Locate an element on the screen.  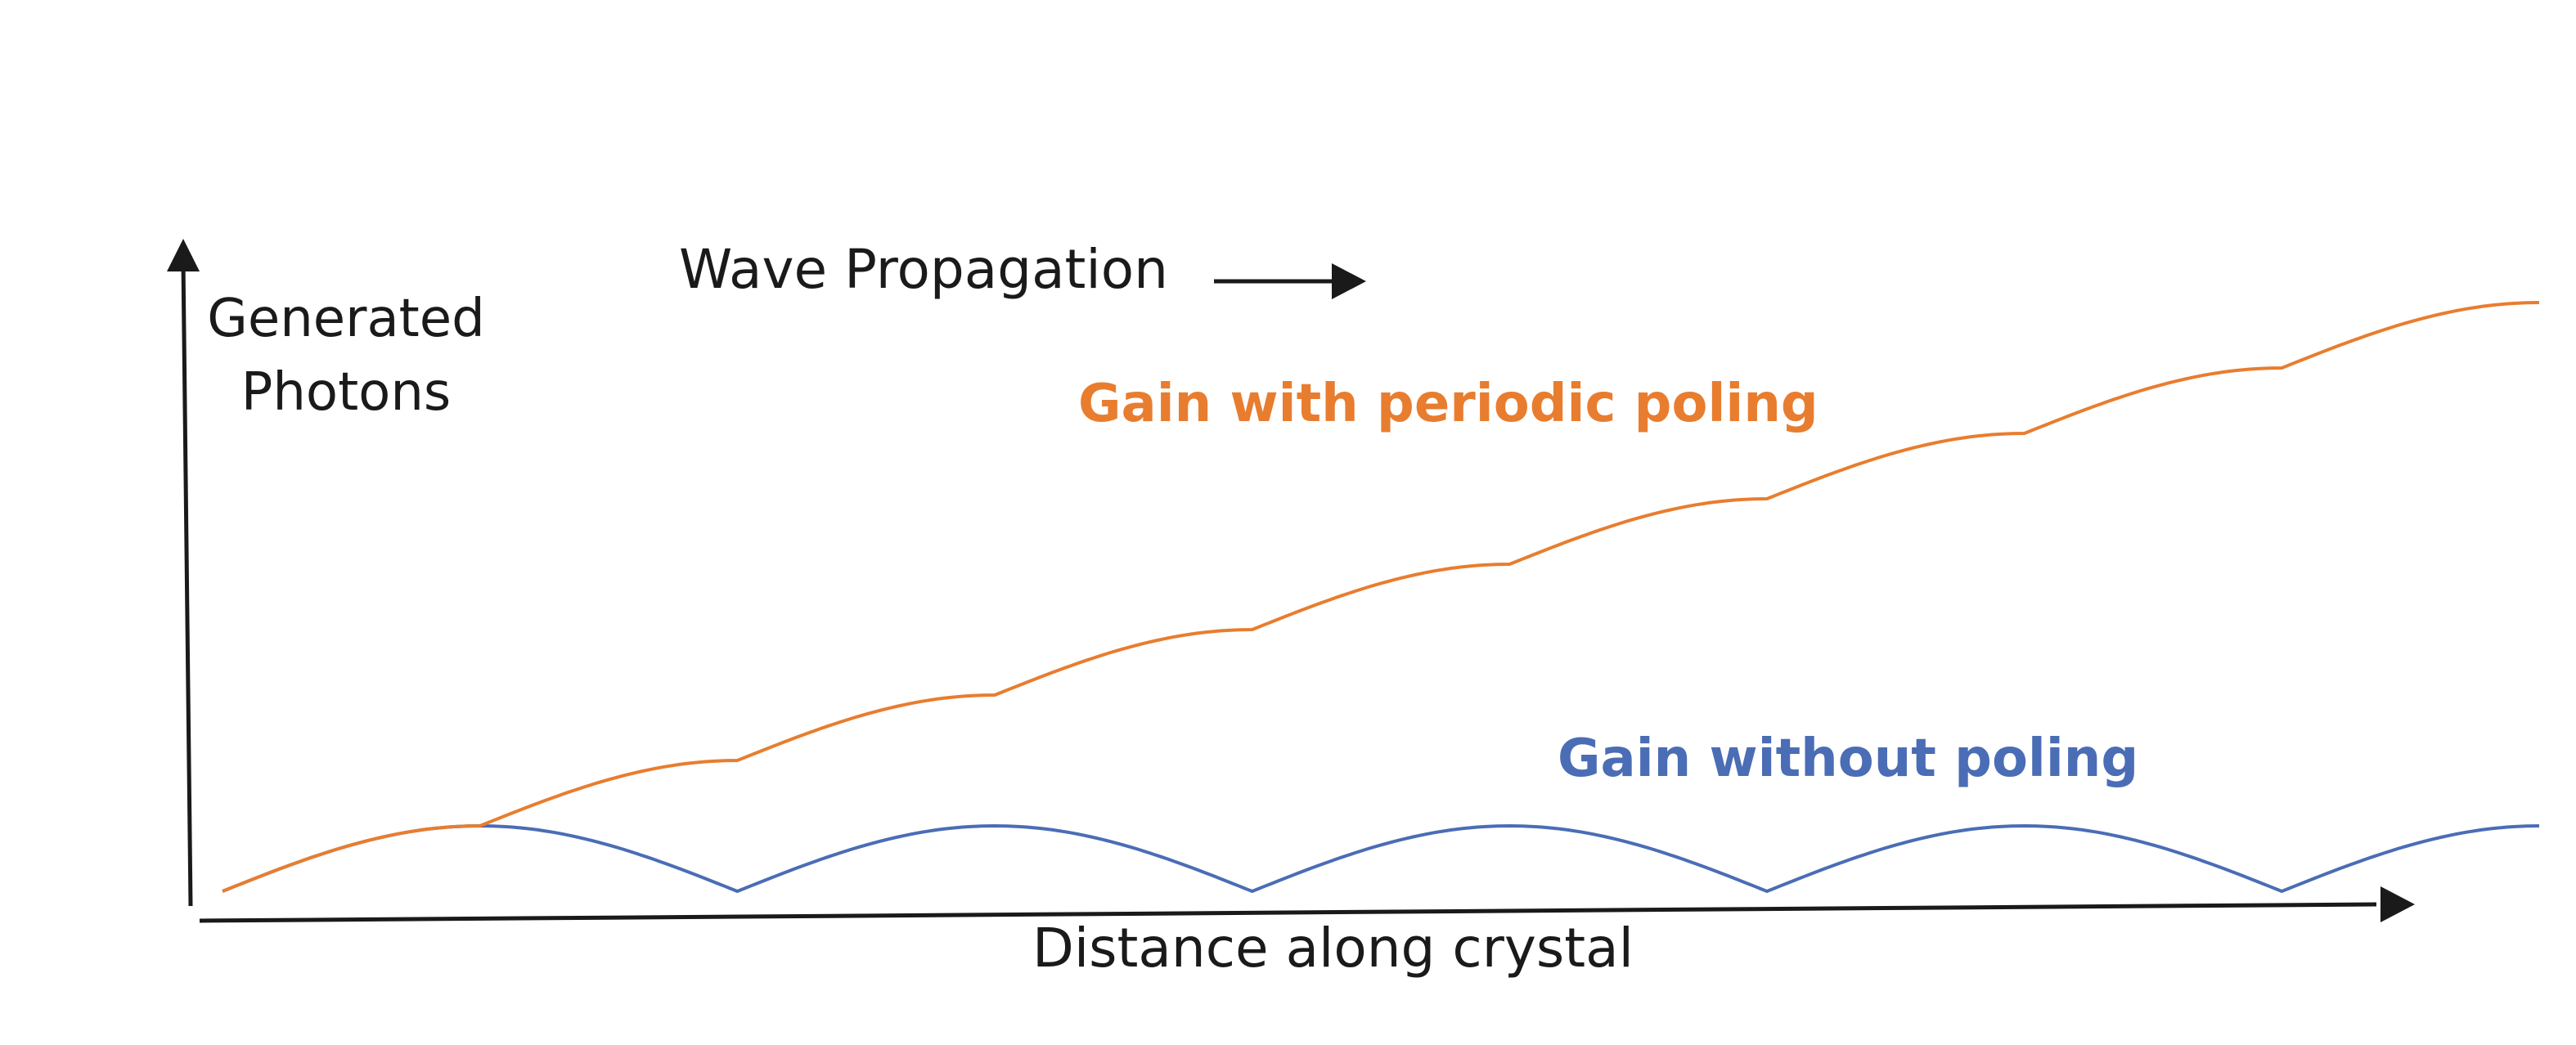
y-axis-arrowhead is located at coordinates (184, 255).